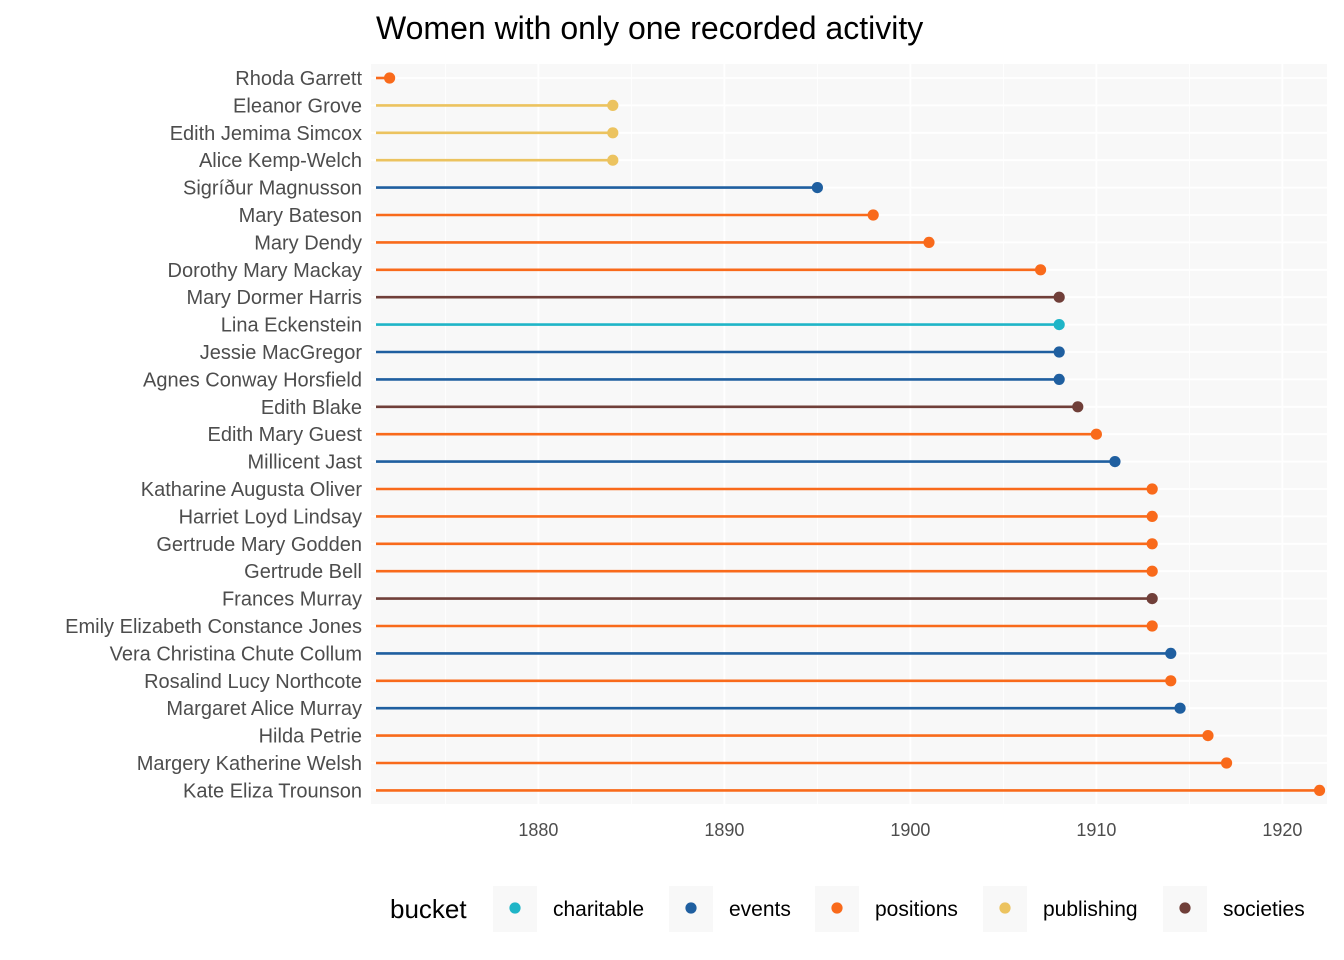 This screenshot has width=1344, height=960. I want to click on name-label: Edith Mary Guest, so click(284, 435).